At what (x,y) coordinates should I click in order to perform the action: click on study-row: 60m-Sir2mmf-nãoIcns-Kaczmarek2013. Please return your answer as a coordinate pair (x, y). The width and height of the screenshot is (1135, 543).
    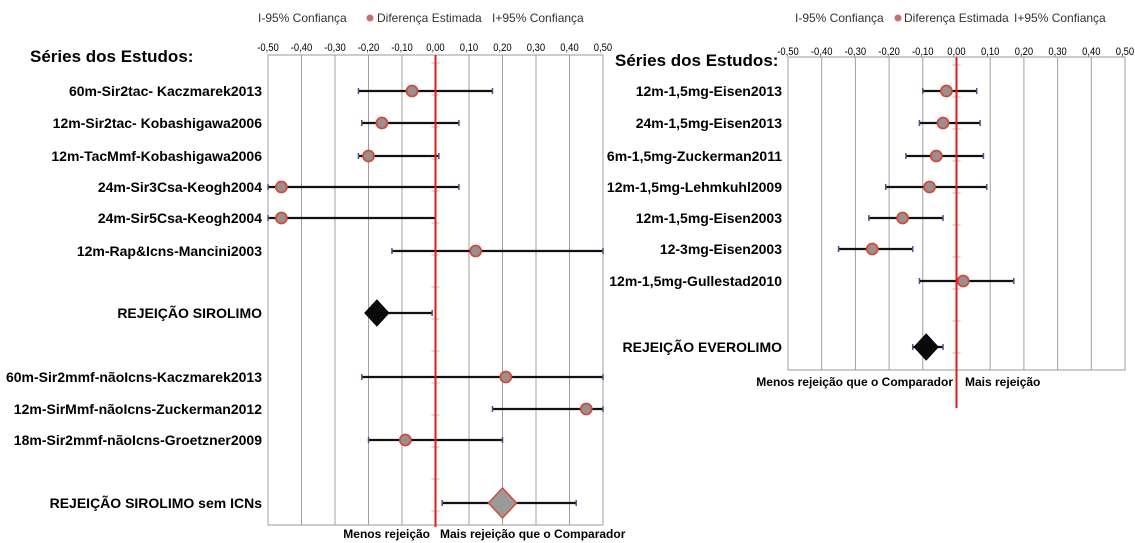
    Looking at the image, I should click on (305, 377).